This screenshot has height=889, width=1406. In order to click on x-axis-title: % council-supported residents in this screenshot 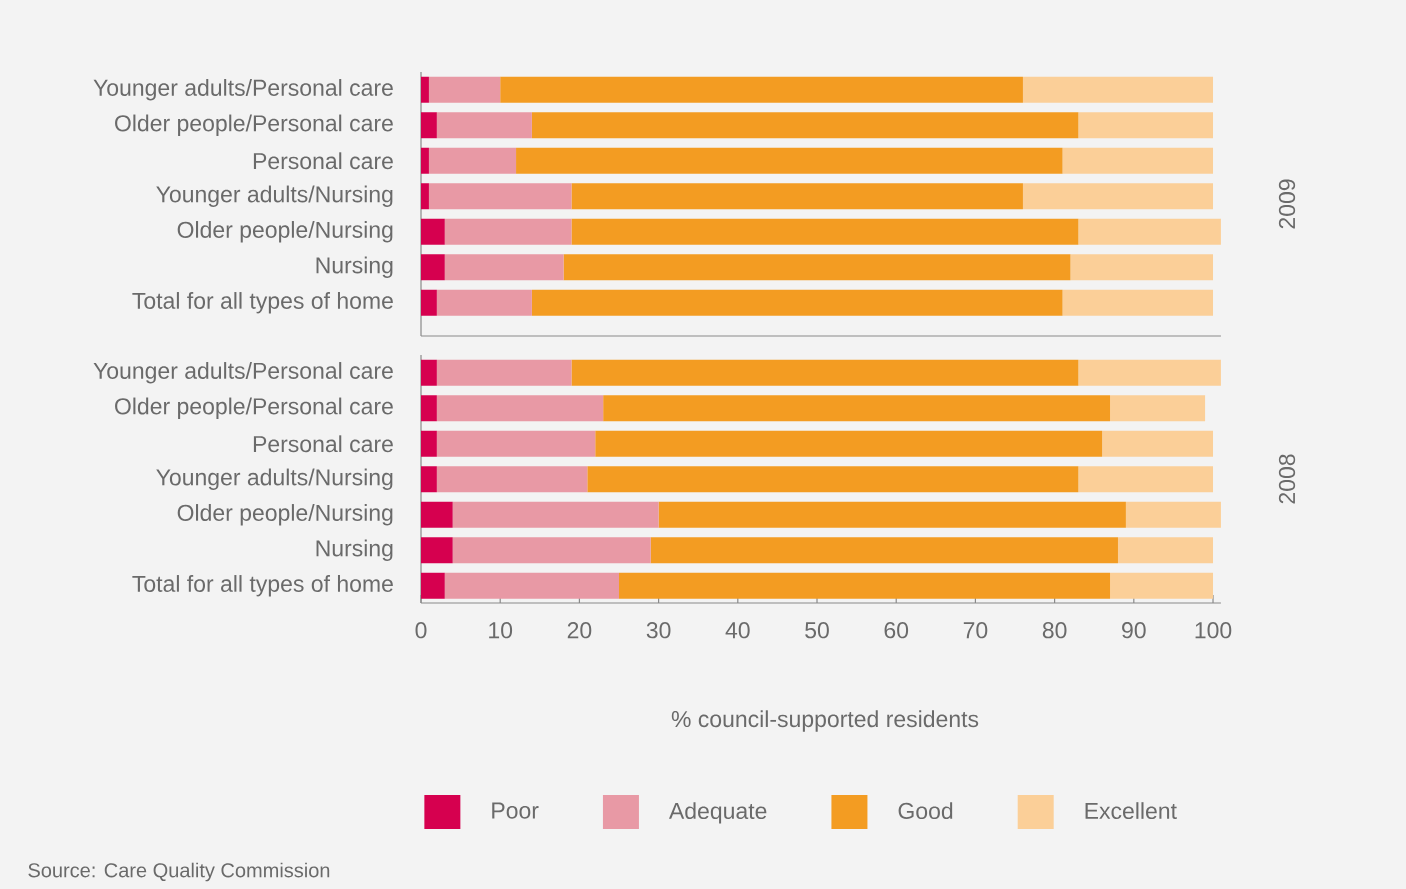, I will do `click(825, 721)`.